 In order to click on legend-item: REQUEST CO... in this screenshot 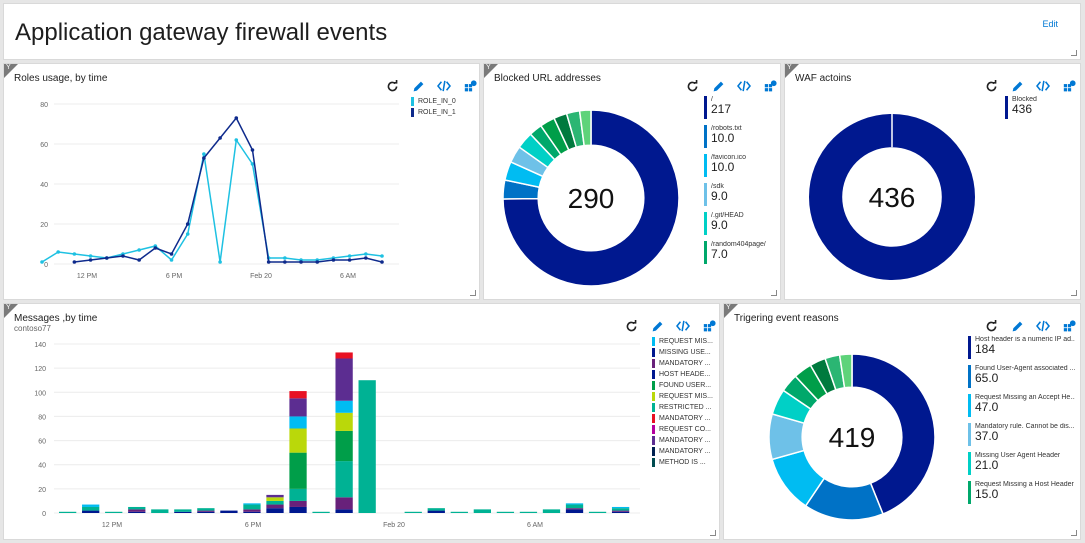, I will do `click(682, 429)`.